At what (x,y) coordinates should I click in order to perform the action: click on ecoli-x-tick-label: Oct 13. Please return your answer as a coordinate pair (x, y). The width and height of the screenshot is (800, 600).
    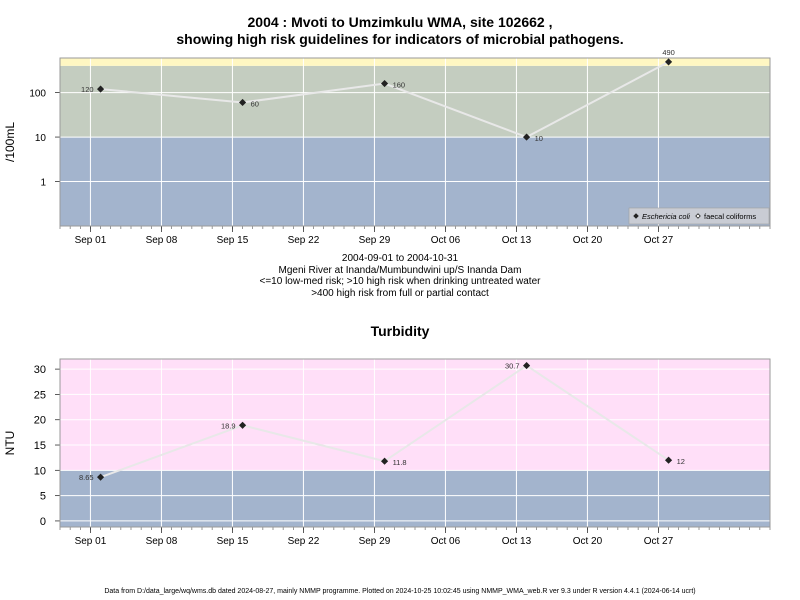
    Looking at the image, I should click on (517, 240).